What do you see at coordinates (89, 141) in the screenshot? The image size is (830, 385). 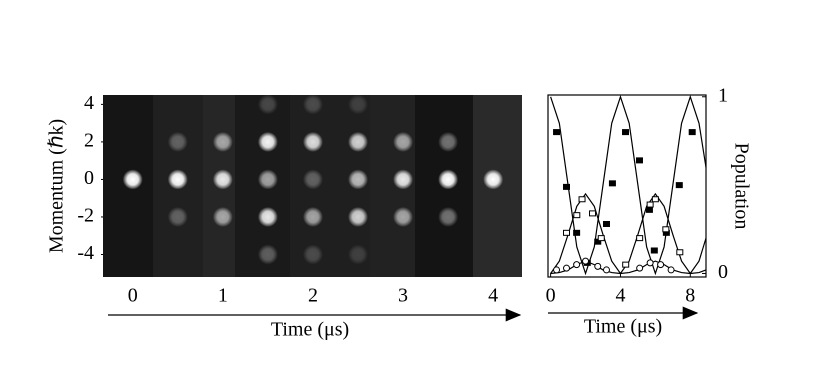 I see `y-tick-label: 2` at bounding box center [89, 141].